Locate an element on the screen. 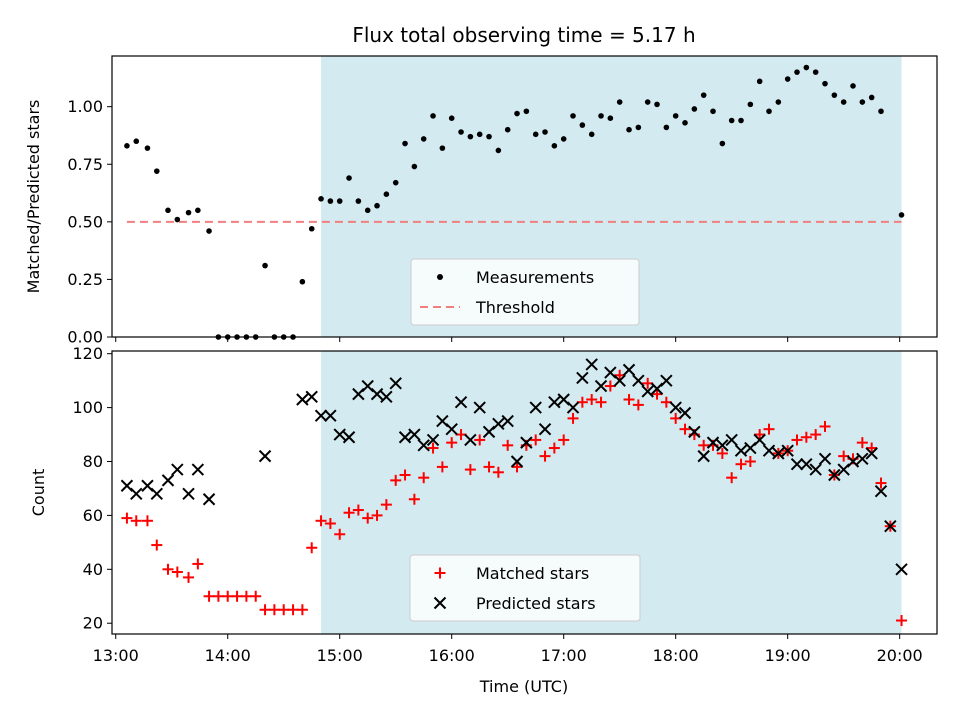 This screenshot has width=960, height=720. legend-measurements-marker is located at coordinates (440, 277).